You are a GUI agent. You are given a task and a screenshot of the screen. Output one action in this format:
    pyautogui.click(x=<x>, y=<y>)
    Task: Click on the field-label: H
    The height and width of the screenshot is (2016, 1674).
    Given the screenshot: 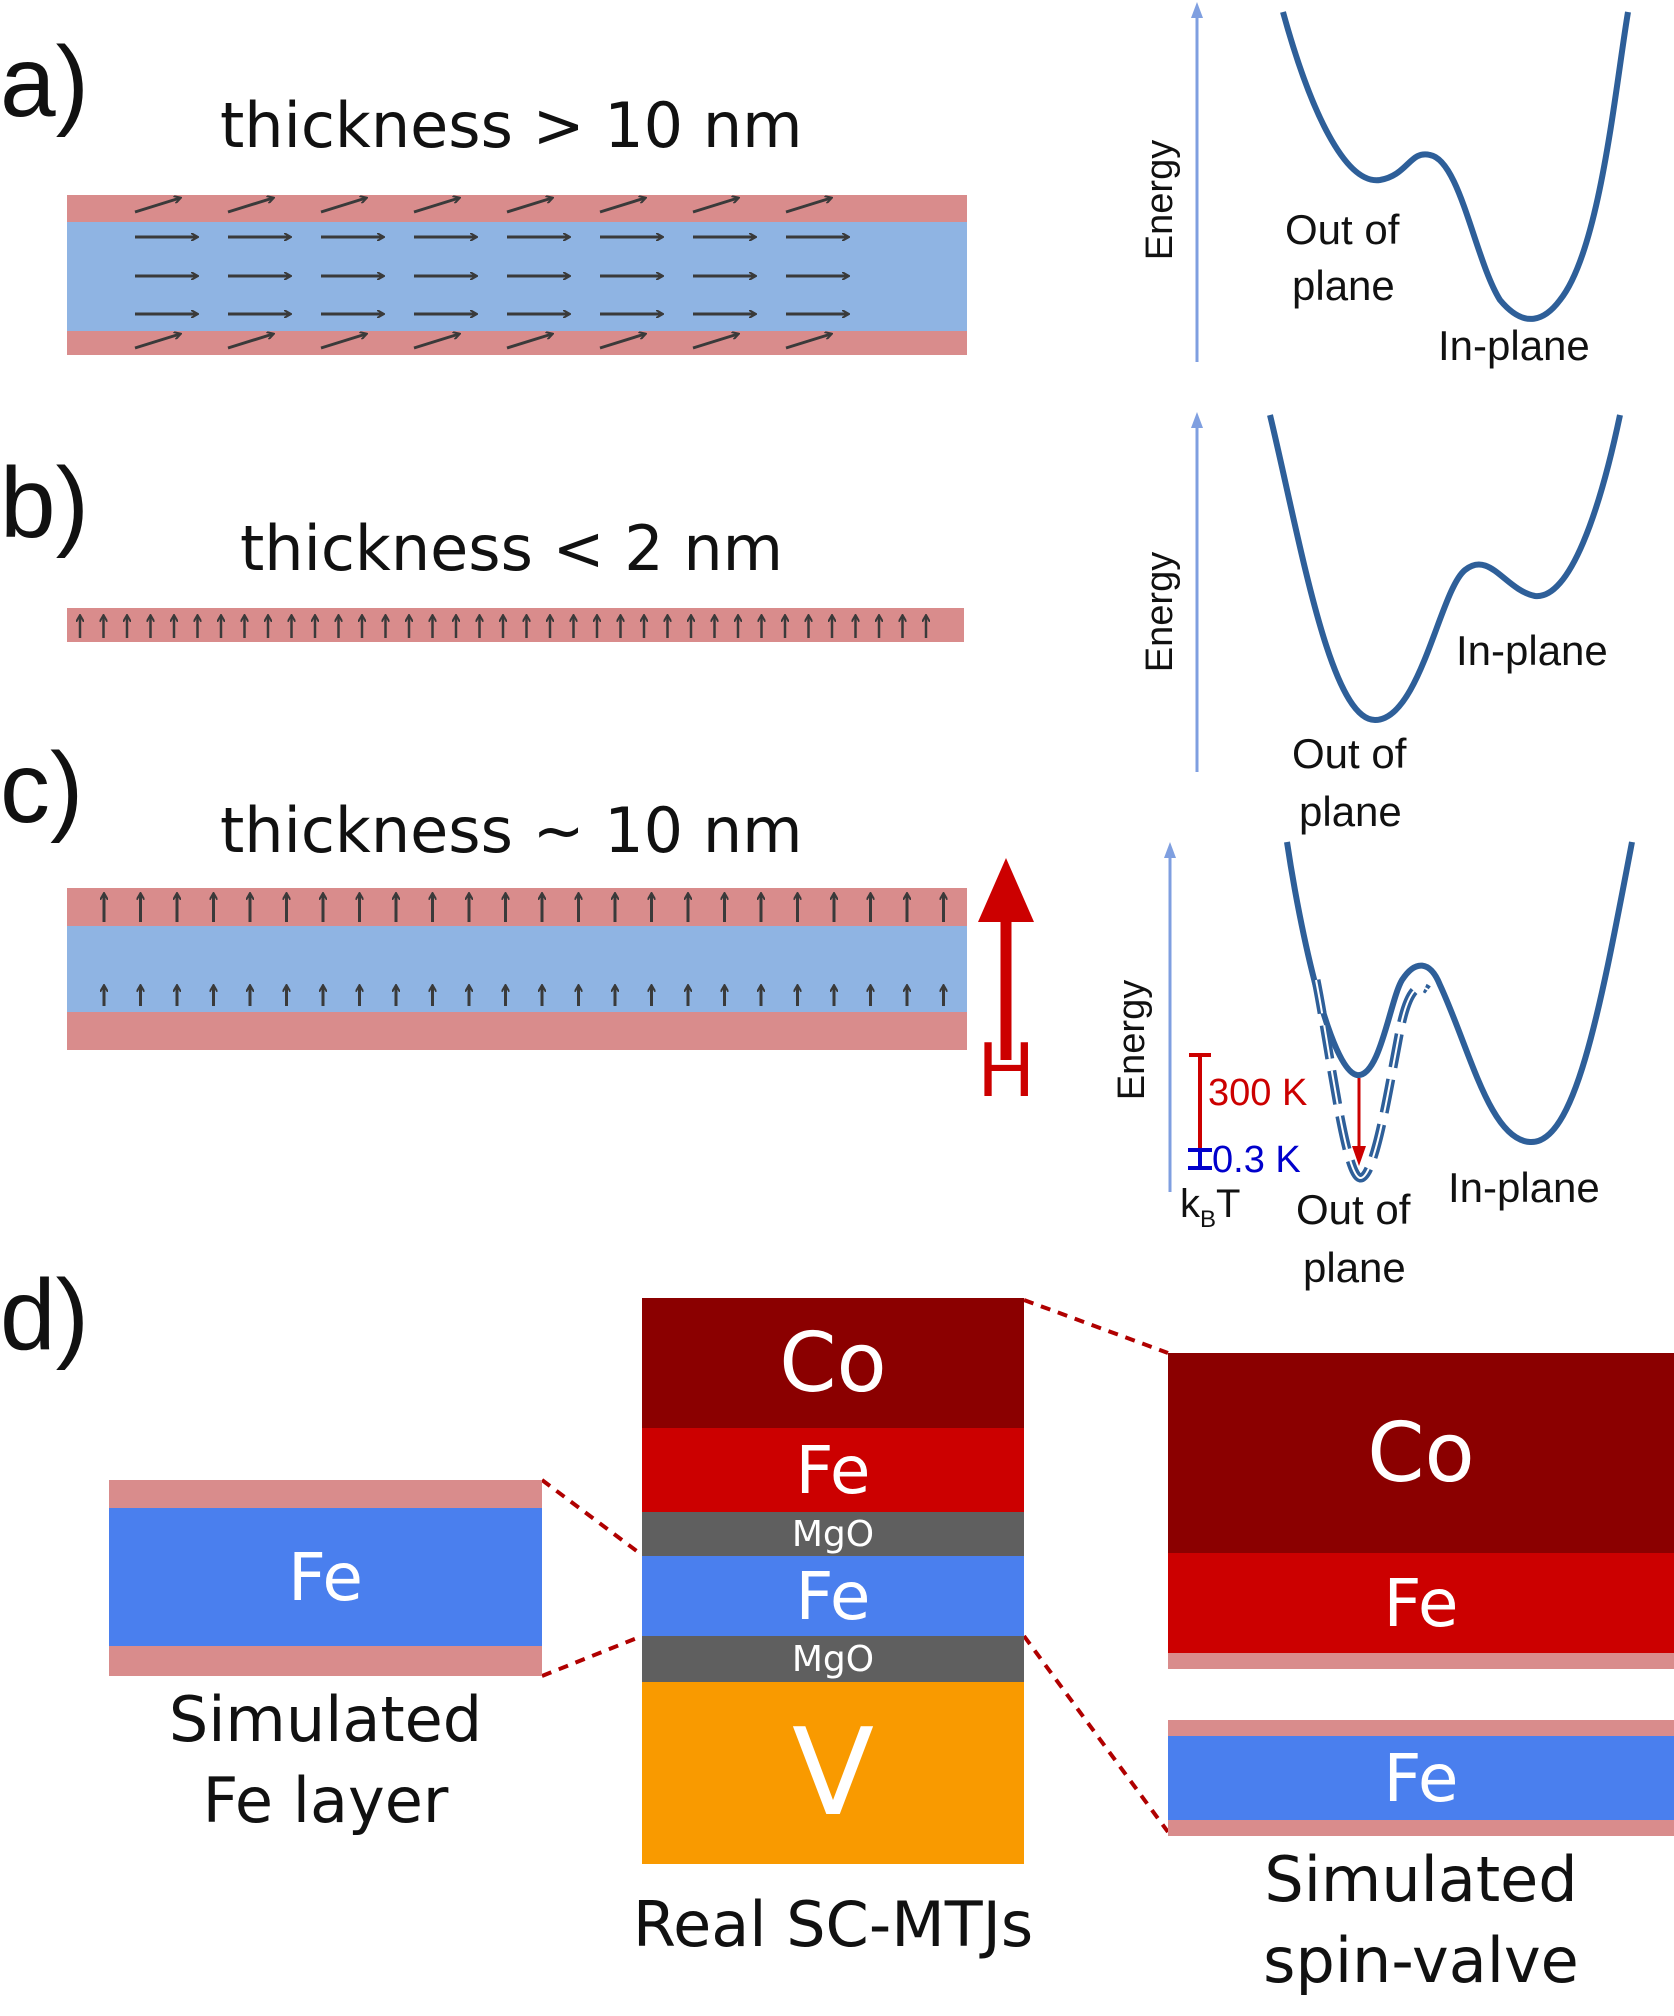 What is the action you would take?
    pyautogui.click(x=1006, y=1069)
    